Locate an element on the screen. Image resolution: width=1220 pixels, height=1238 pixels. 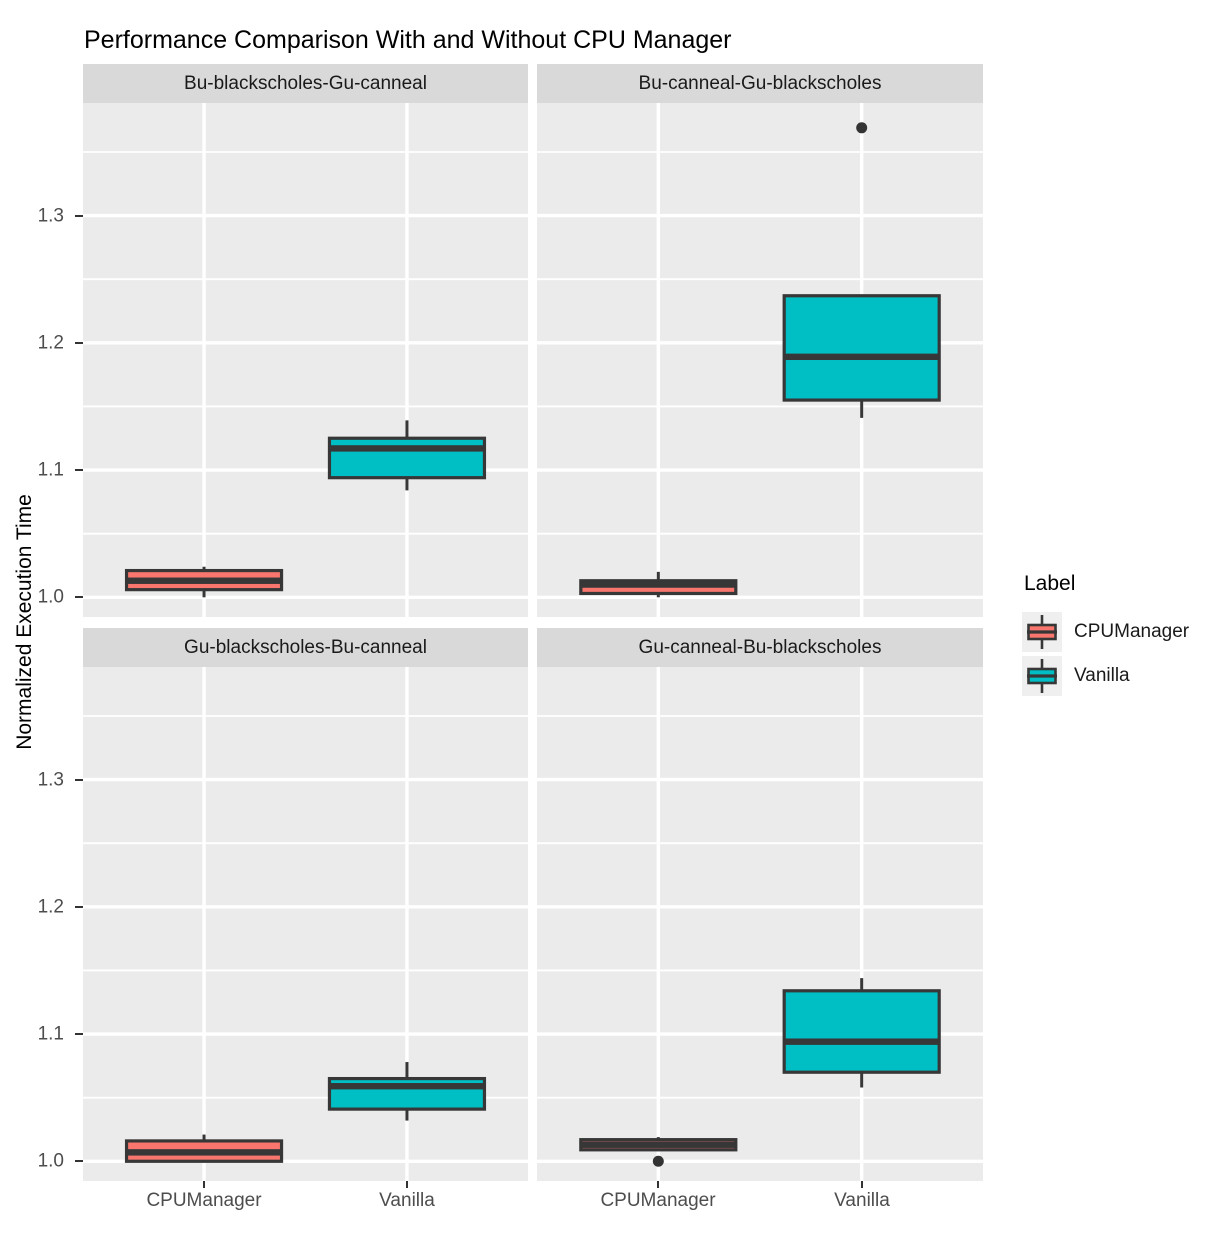
facet-strip-bottom-right: Gu-canneal-Bu-blackscholes is located at coordinates (760, 647).